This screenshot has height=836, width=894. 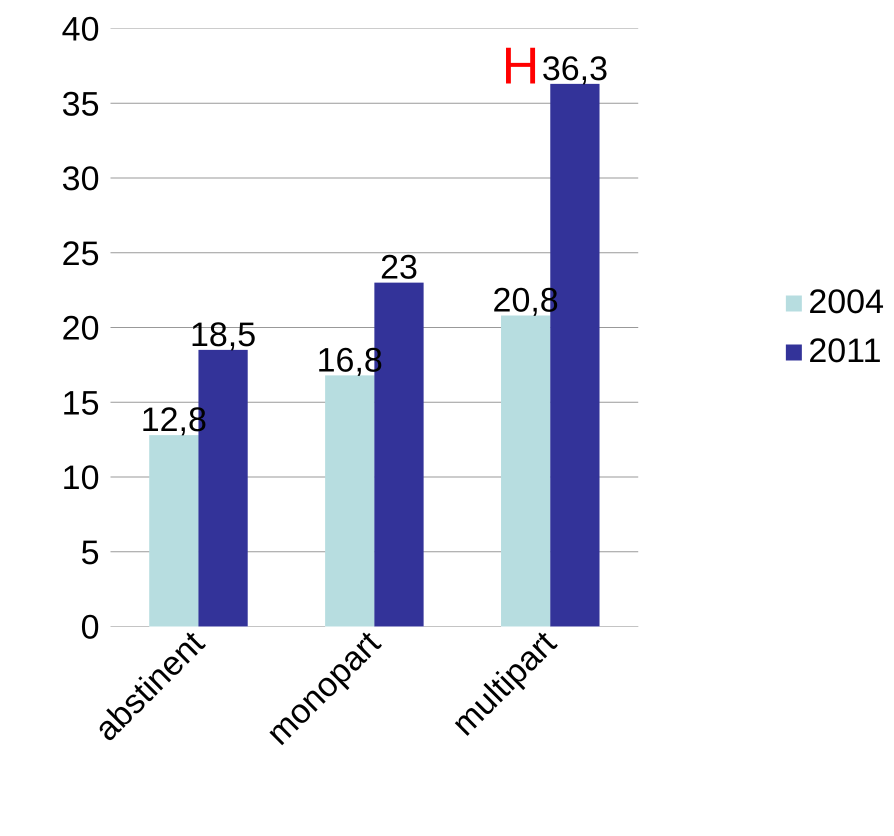 What do you see at coordinates (81, 253) in the screenshot?
I see `y-tick-label: 25` at bounding box center [81, 253].